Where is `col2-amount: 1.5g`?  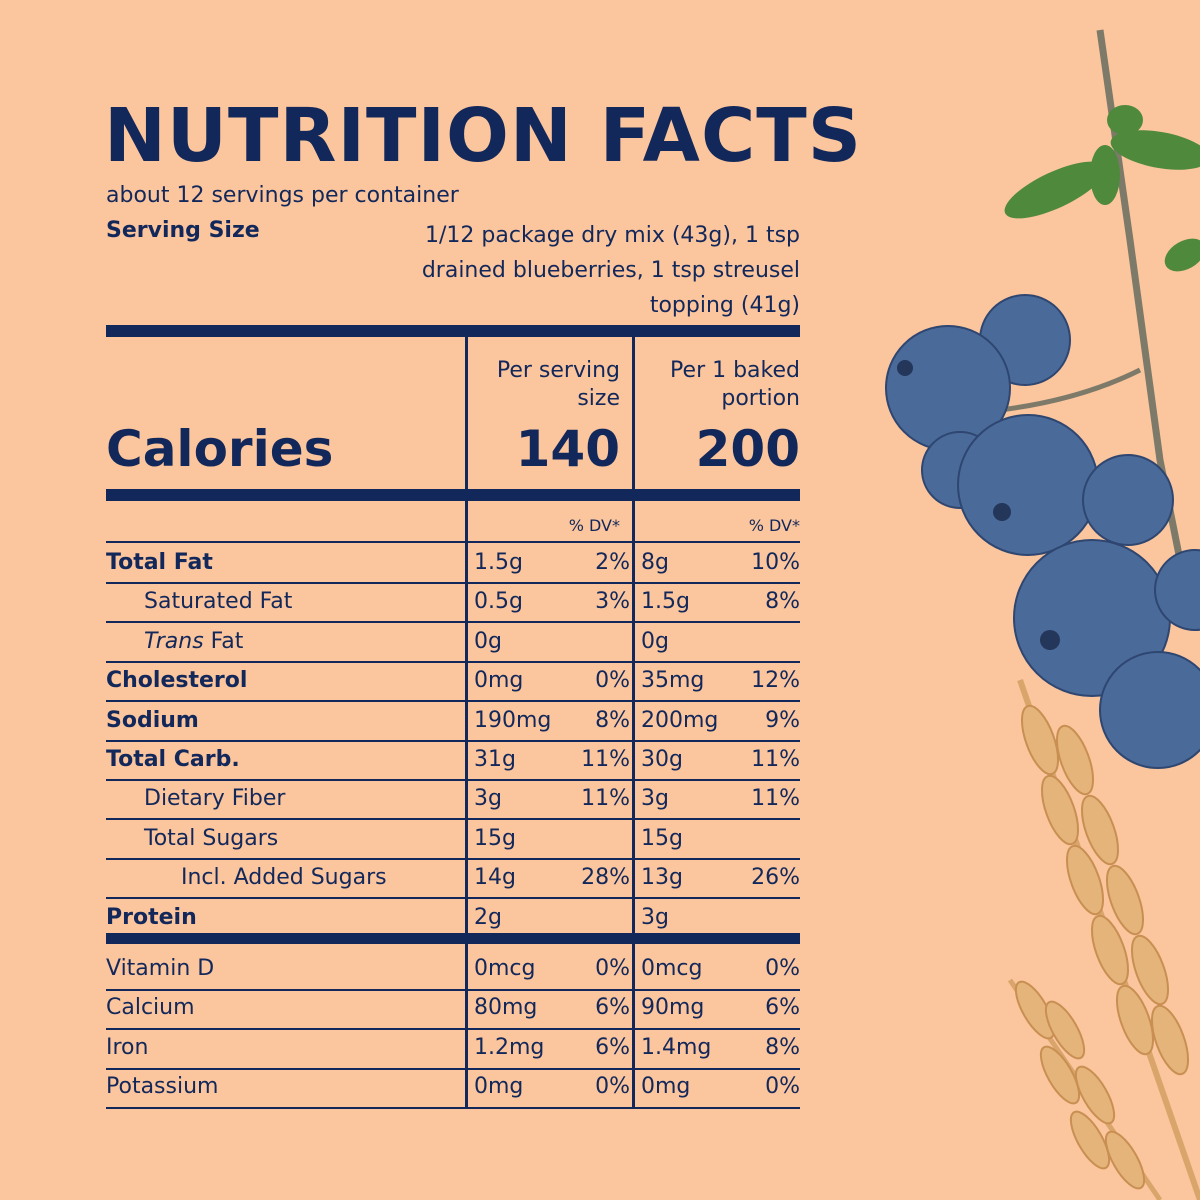 col2-amount: 1.5g is located at coordinates (665, 602).